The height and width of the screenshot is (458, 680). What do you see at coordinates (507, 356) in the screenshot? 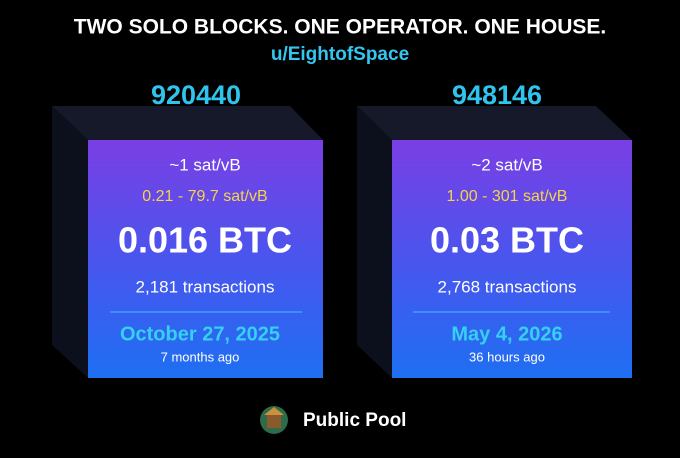
I see `ago: 36 hours ago` at bounding box center [507, 356].